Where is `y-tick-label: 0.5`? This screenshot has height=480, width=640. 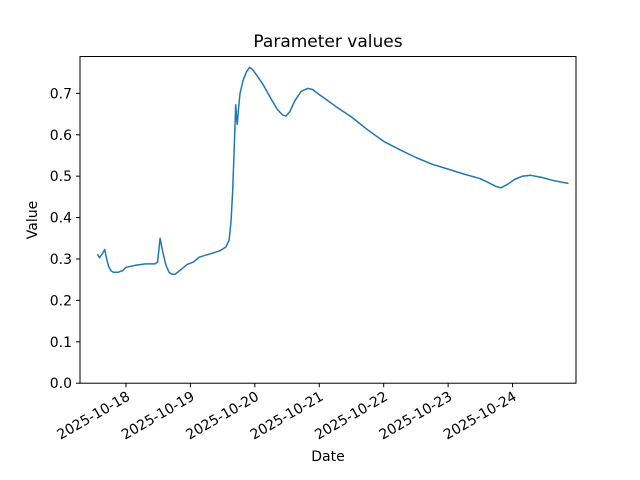 y-tick-label: 0.5 is located at coordinates (61, 177).